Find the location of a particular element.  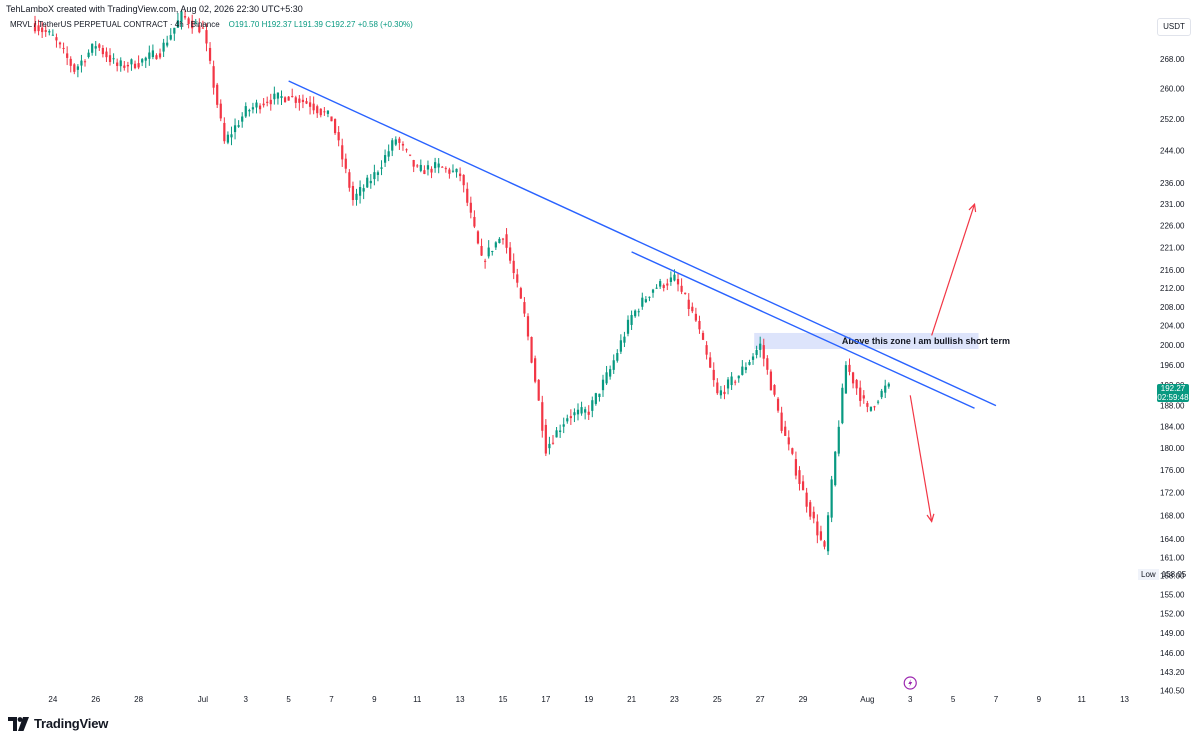

arrow-down is located at coordinates (922, 459).